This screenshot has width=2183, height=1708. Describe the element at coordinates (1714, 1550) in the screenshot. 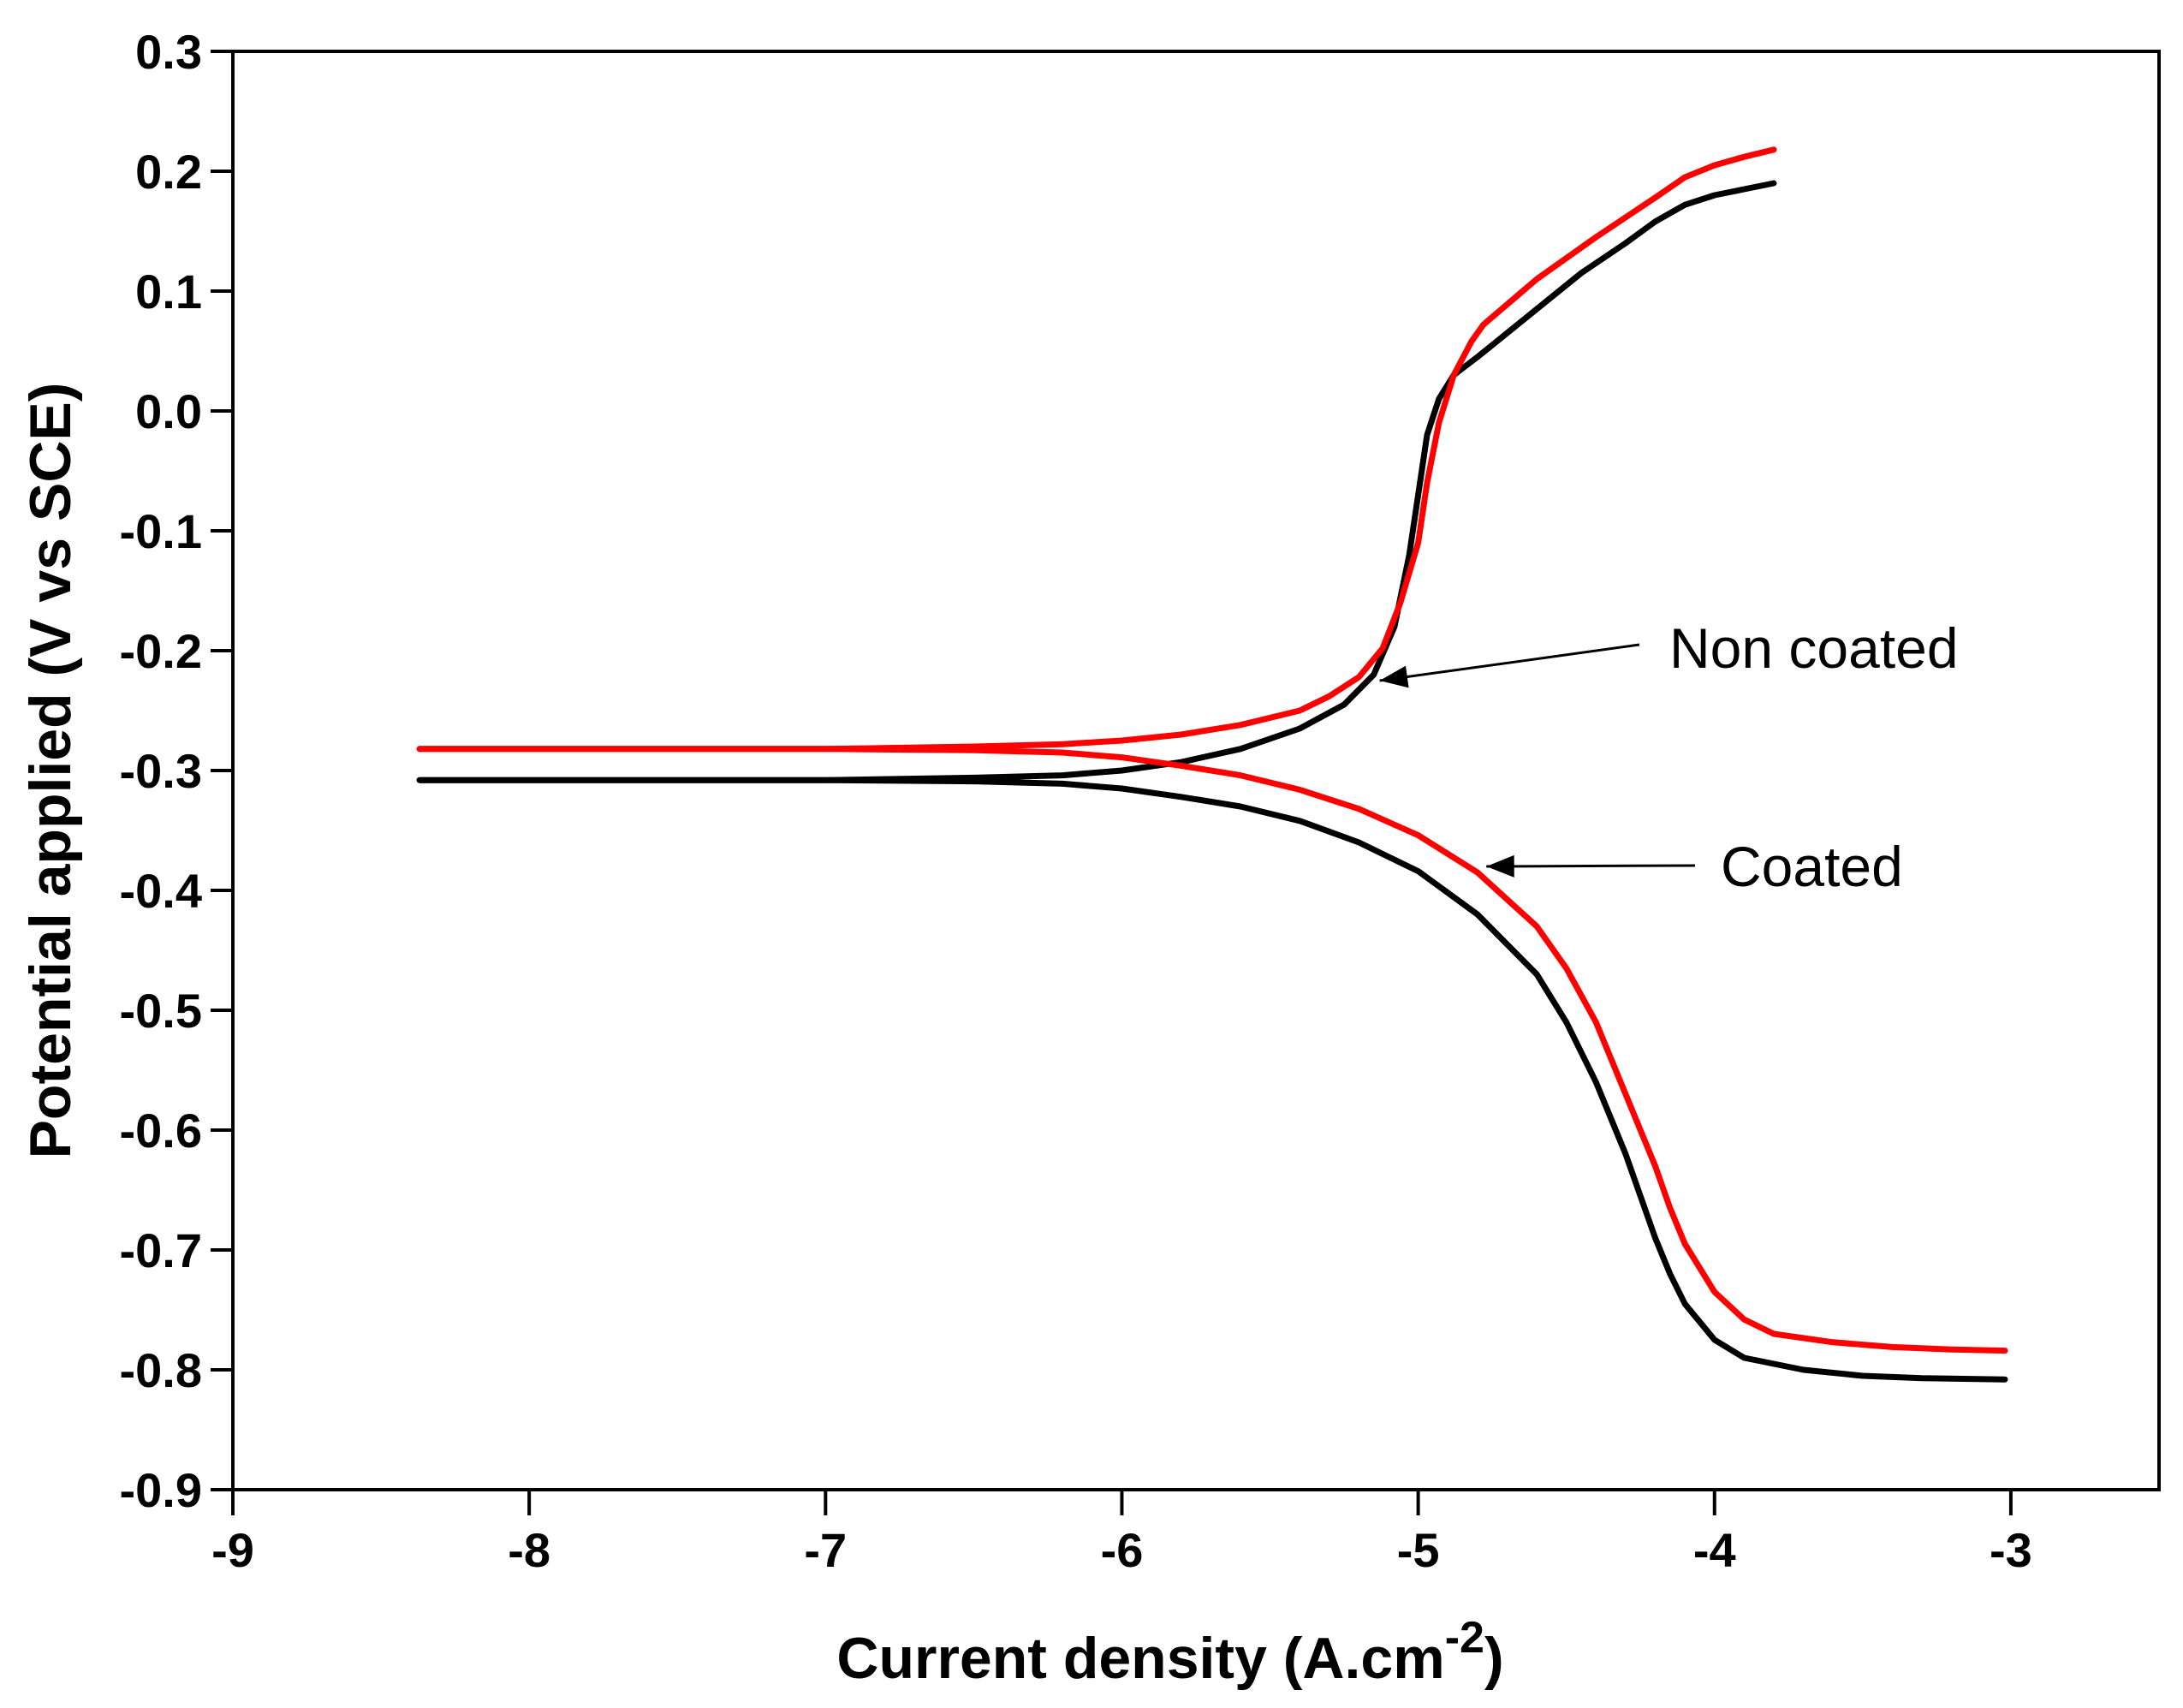

I see `x-tick-label: -4` at that location.